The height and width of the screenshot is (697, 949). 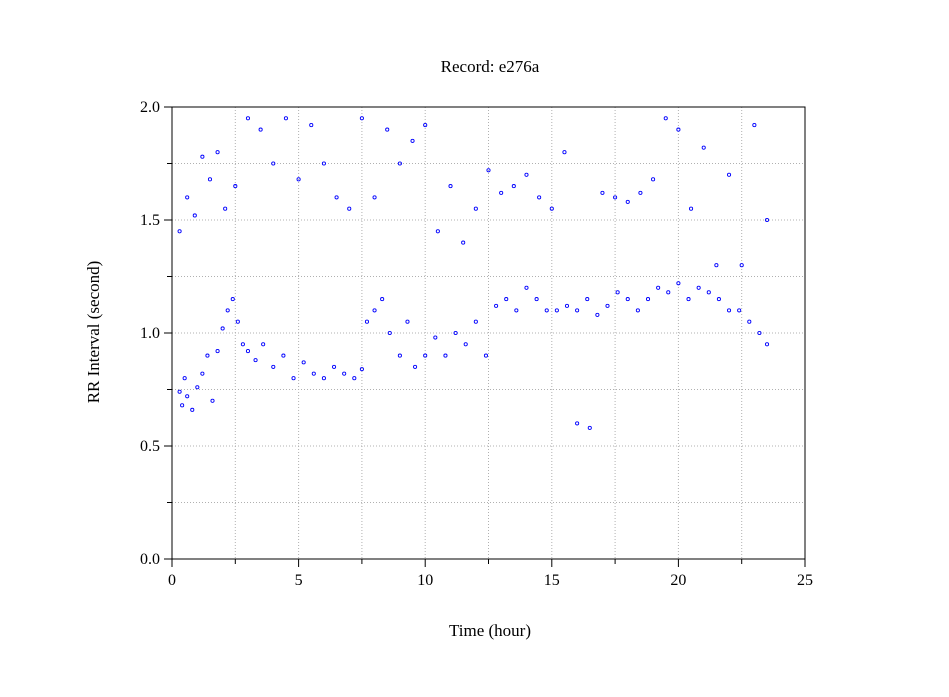 What do you see at coordinates (150, 559) in the screenshot?
I see `y-tick-label: 0.0` at bounding box center [150, 559].